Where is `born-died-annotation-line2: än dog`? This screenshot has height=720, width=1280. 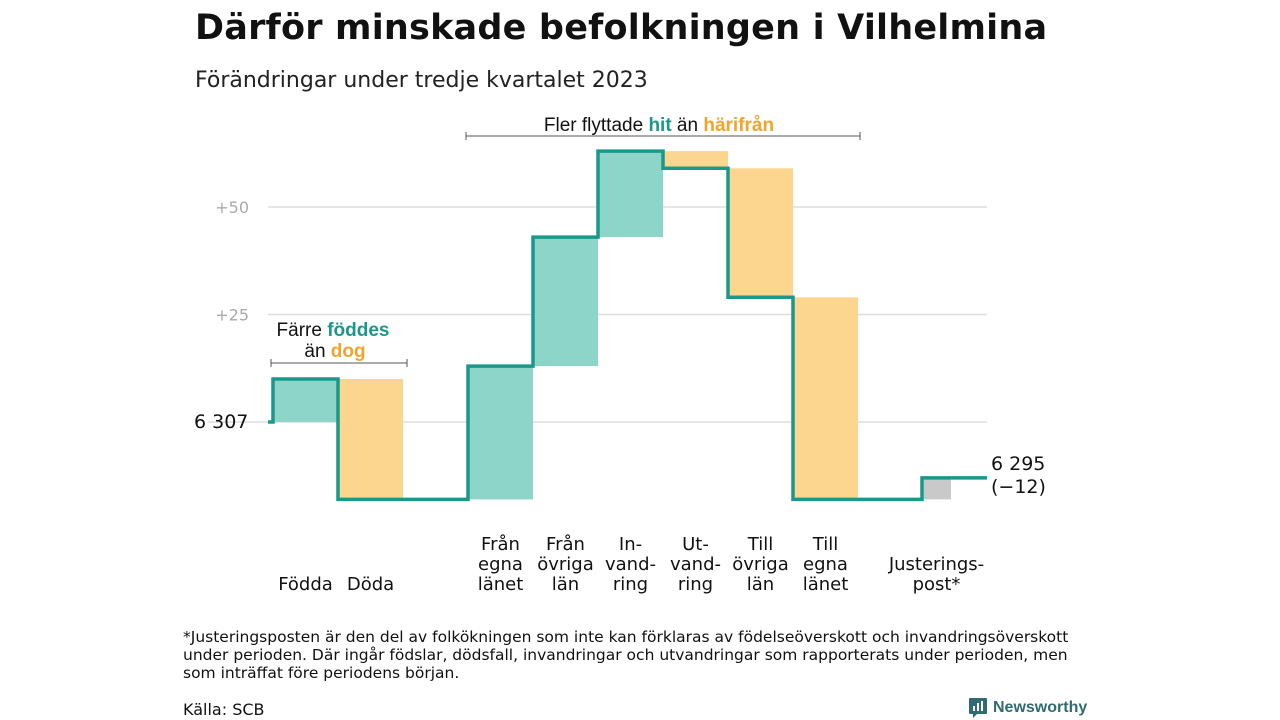
born-died-annotation-line2: än dog is located at coordinates (334, 351).